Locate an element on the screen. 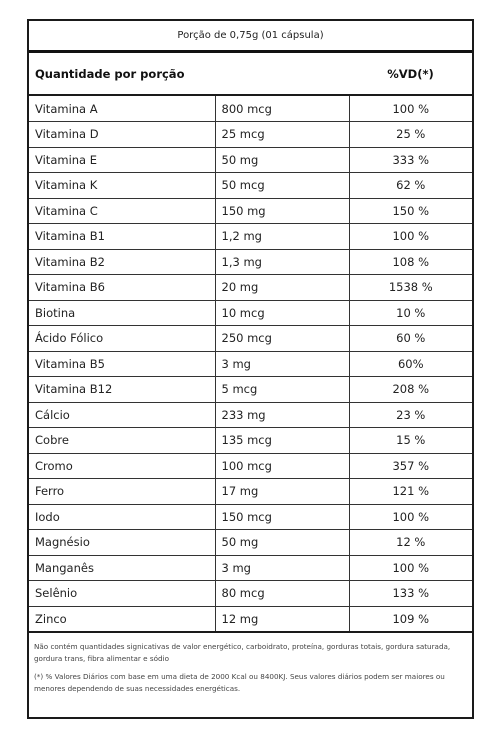 The image size is (503, 743). table-row: Vitamina C 150 mg 150 % is located at coordinates (250, 211).